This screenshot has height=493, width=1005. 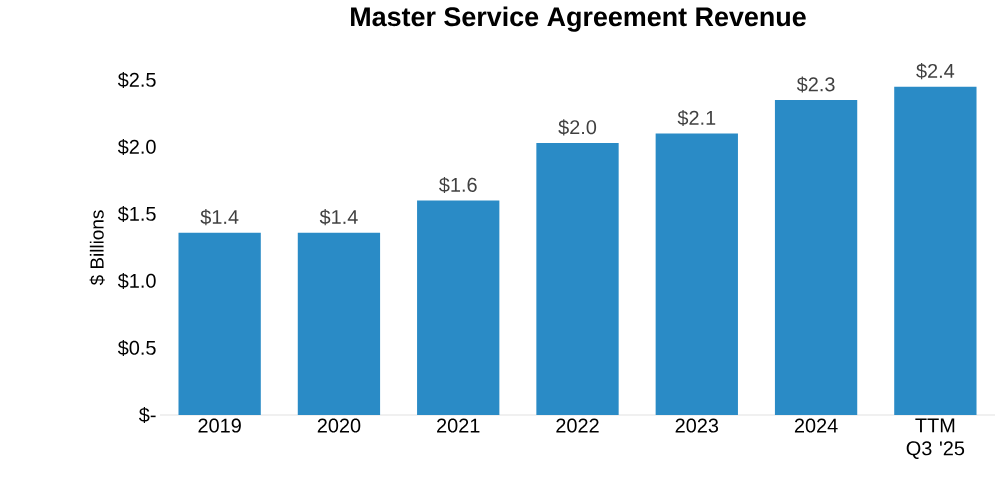 What do you see at coordinates (935, 438) in the screenshot?
I see `x-tick-label: TTM Q3 '25` at bounding box center [935, 438].